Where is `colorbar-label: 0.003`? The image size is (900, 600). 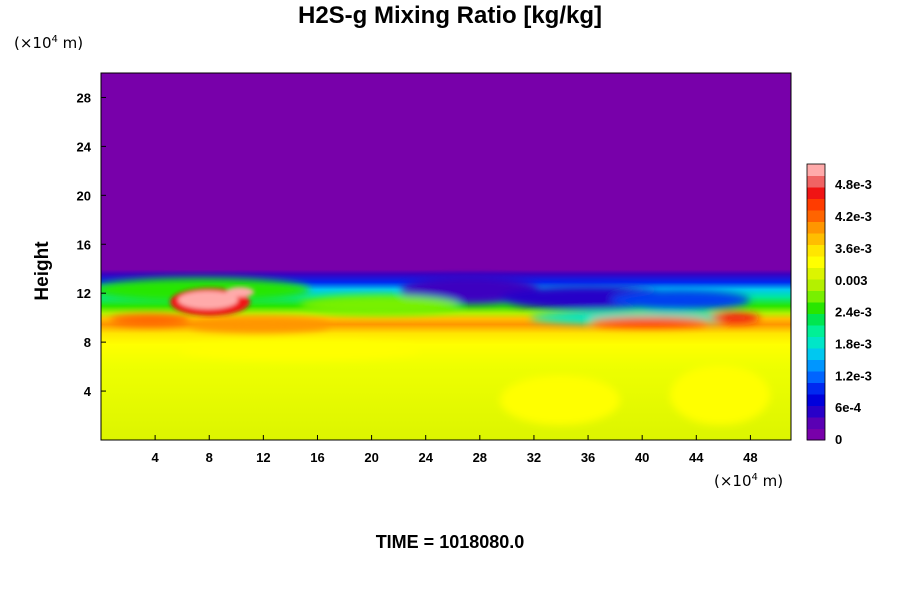
colorbar-label: 0.003 is located at coordinates (851, 280).